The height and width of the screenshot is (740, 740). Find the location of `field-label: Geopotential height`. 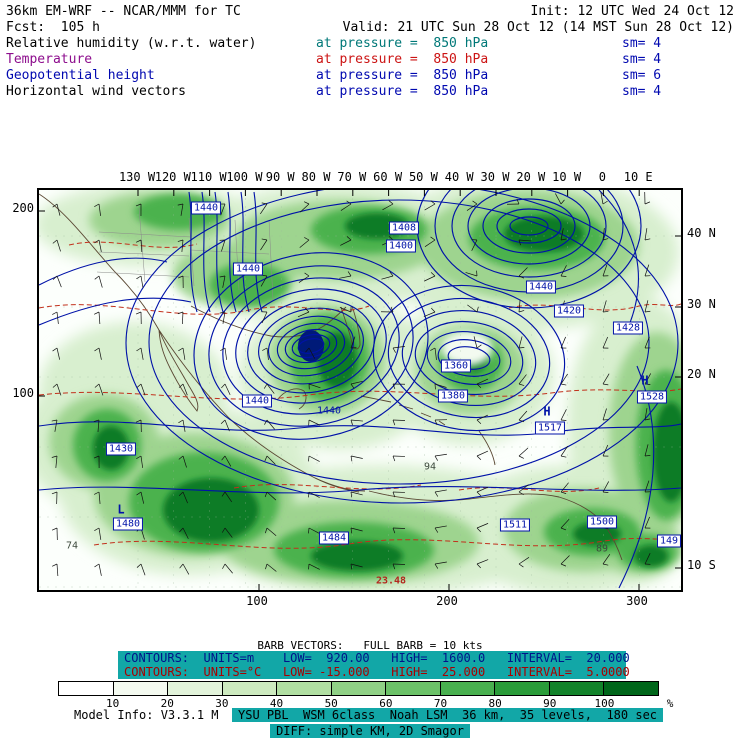

field-label: Geopotential height is located at coordinates (80, 75).